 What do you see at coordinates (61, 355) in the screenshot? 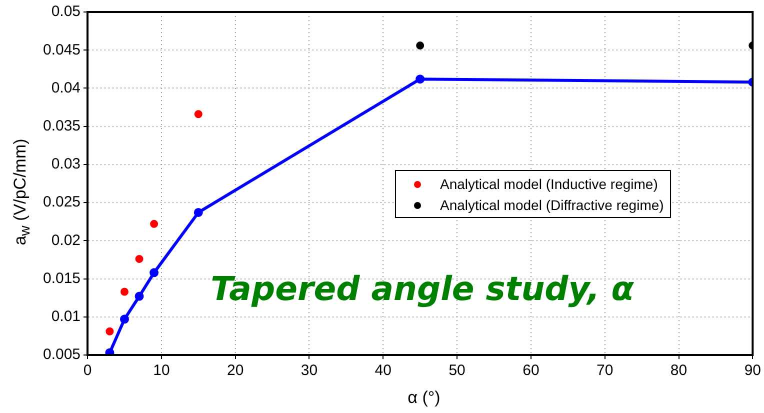
I see `y-tick-label: 0.005` at bounding box center [61, 355].